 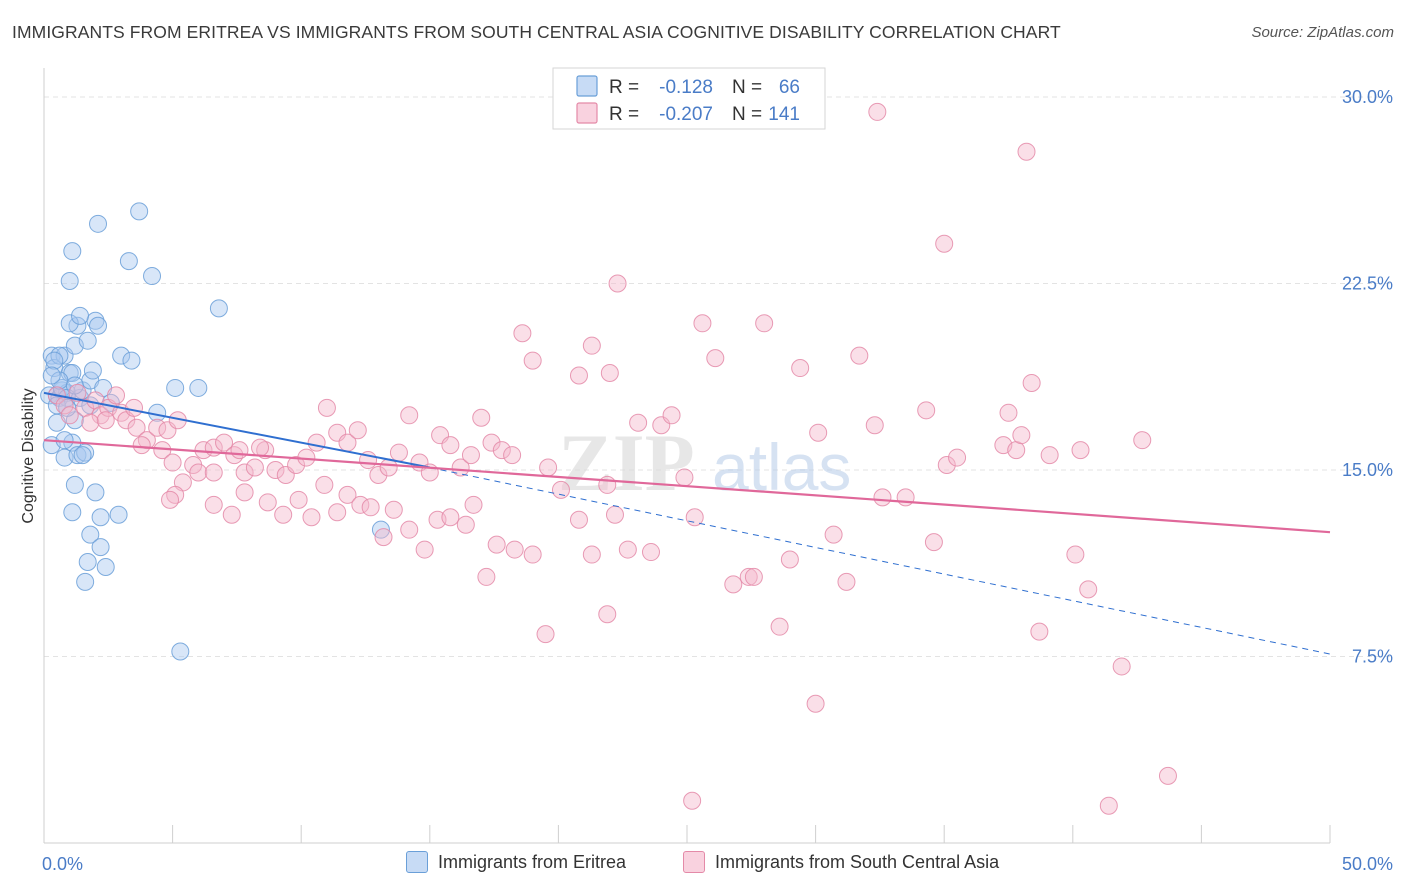 I want to click on legend-item-eritrea: Immigrants from Eritrea, so click(x=516, y=862).